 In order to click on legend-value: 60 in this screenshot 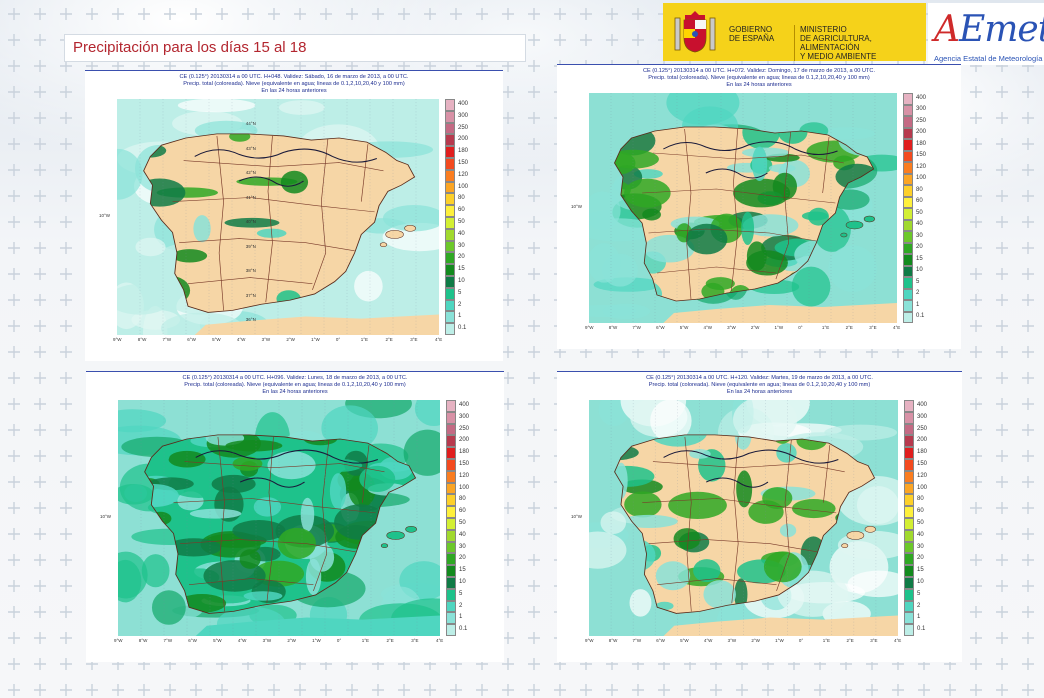, I will do `click(462, 511)`.